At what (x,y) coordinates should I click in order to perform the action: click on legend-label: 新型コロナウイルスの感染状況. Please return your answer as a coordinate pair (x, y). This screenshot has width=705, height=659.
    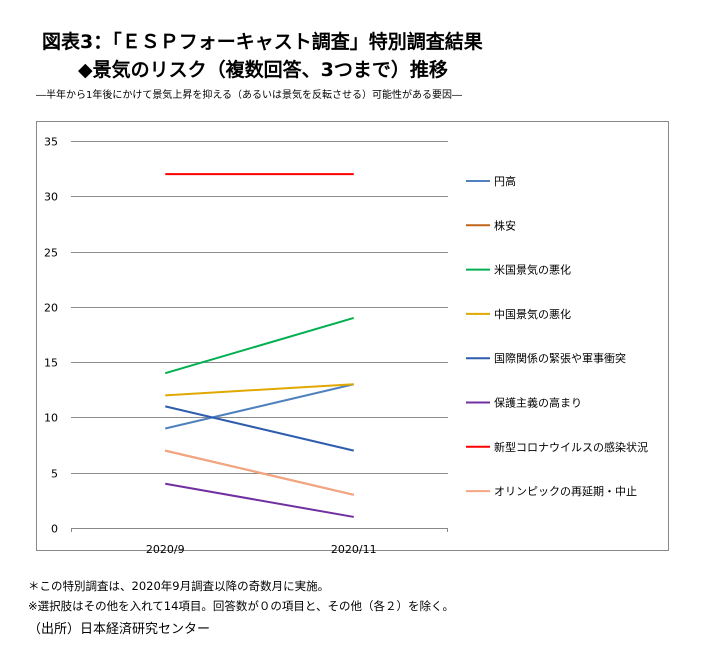
    Looking at the image, I should click on (571, 447).